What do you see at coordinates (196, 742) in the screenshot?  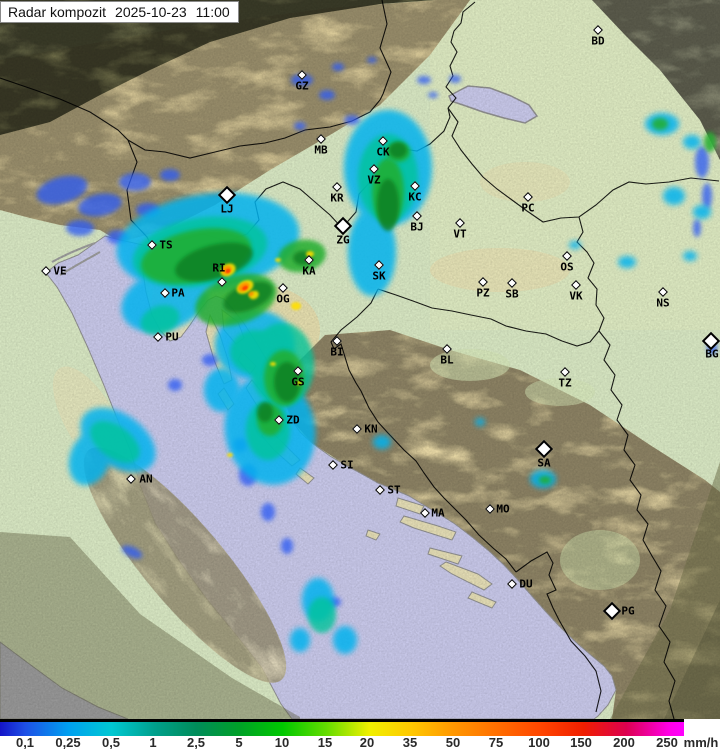 I see `legend-tick-2,5: 2,5` at bounding box center [196, 742].